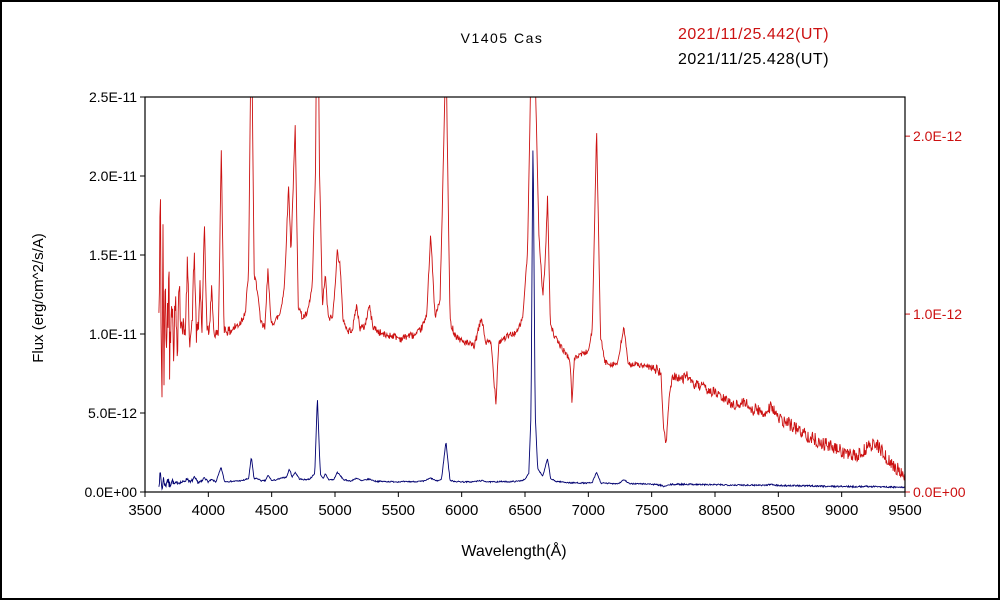  What do you see at coordinates (113, 334) in the screenshot?
I see `y-tick-label-left: 1.0E-11` at bounding box center [113, 334].